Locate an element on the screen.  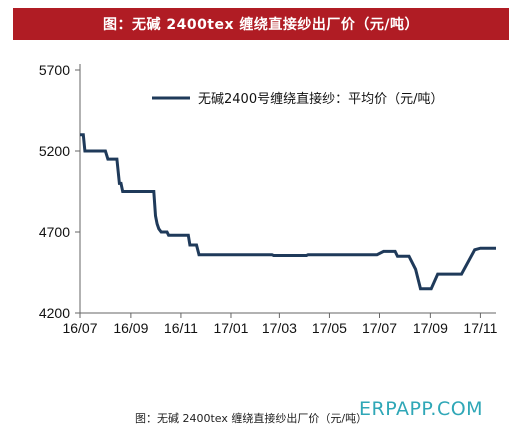
y-tick-label: 4200 is located at coordinates (54, 313).